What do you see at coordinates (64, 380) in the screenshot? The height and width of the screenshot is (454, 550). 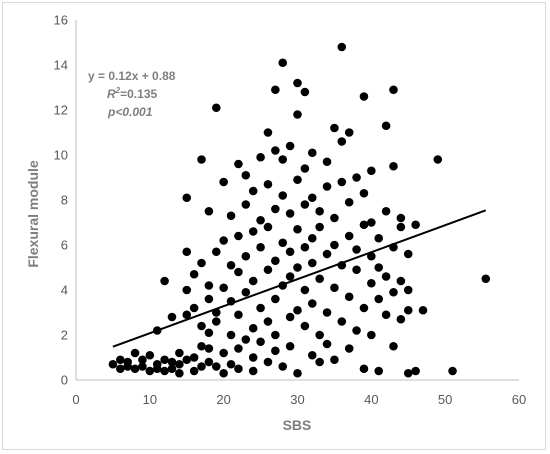 I see `y-tick-label: 0` at bounding box center [64, 380].